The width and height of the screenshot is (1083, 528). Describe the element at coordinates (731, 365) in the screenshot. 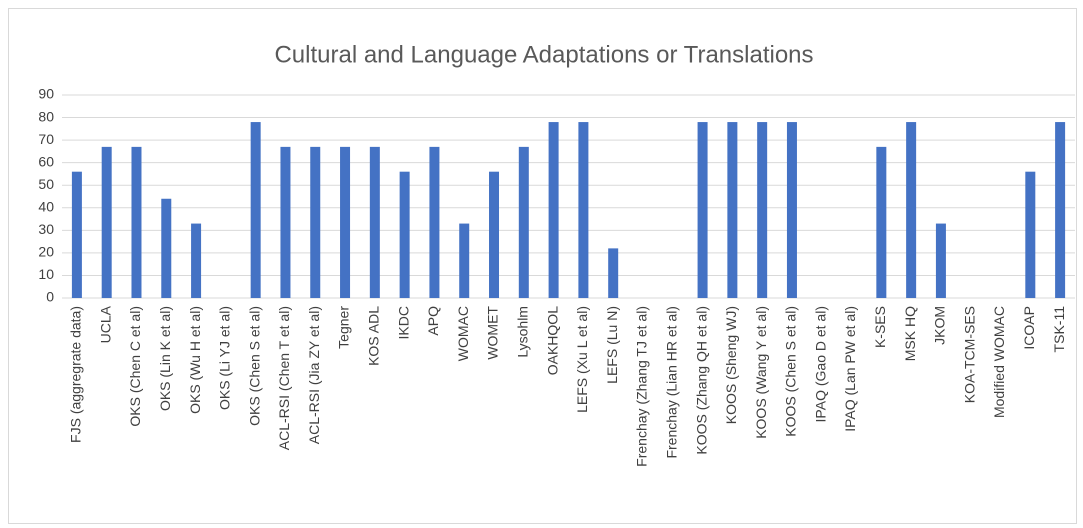

I see `x-tick-label: KOOS (Sheng WJ)` at that location.